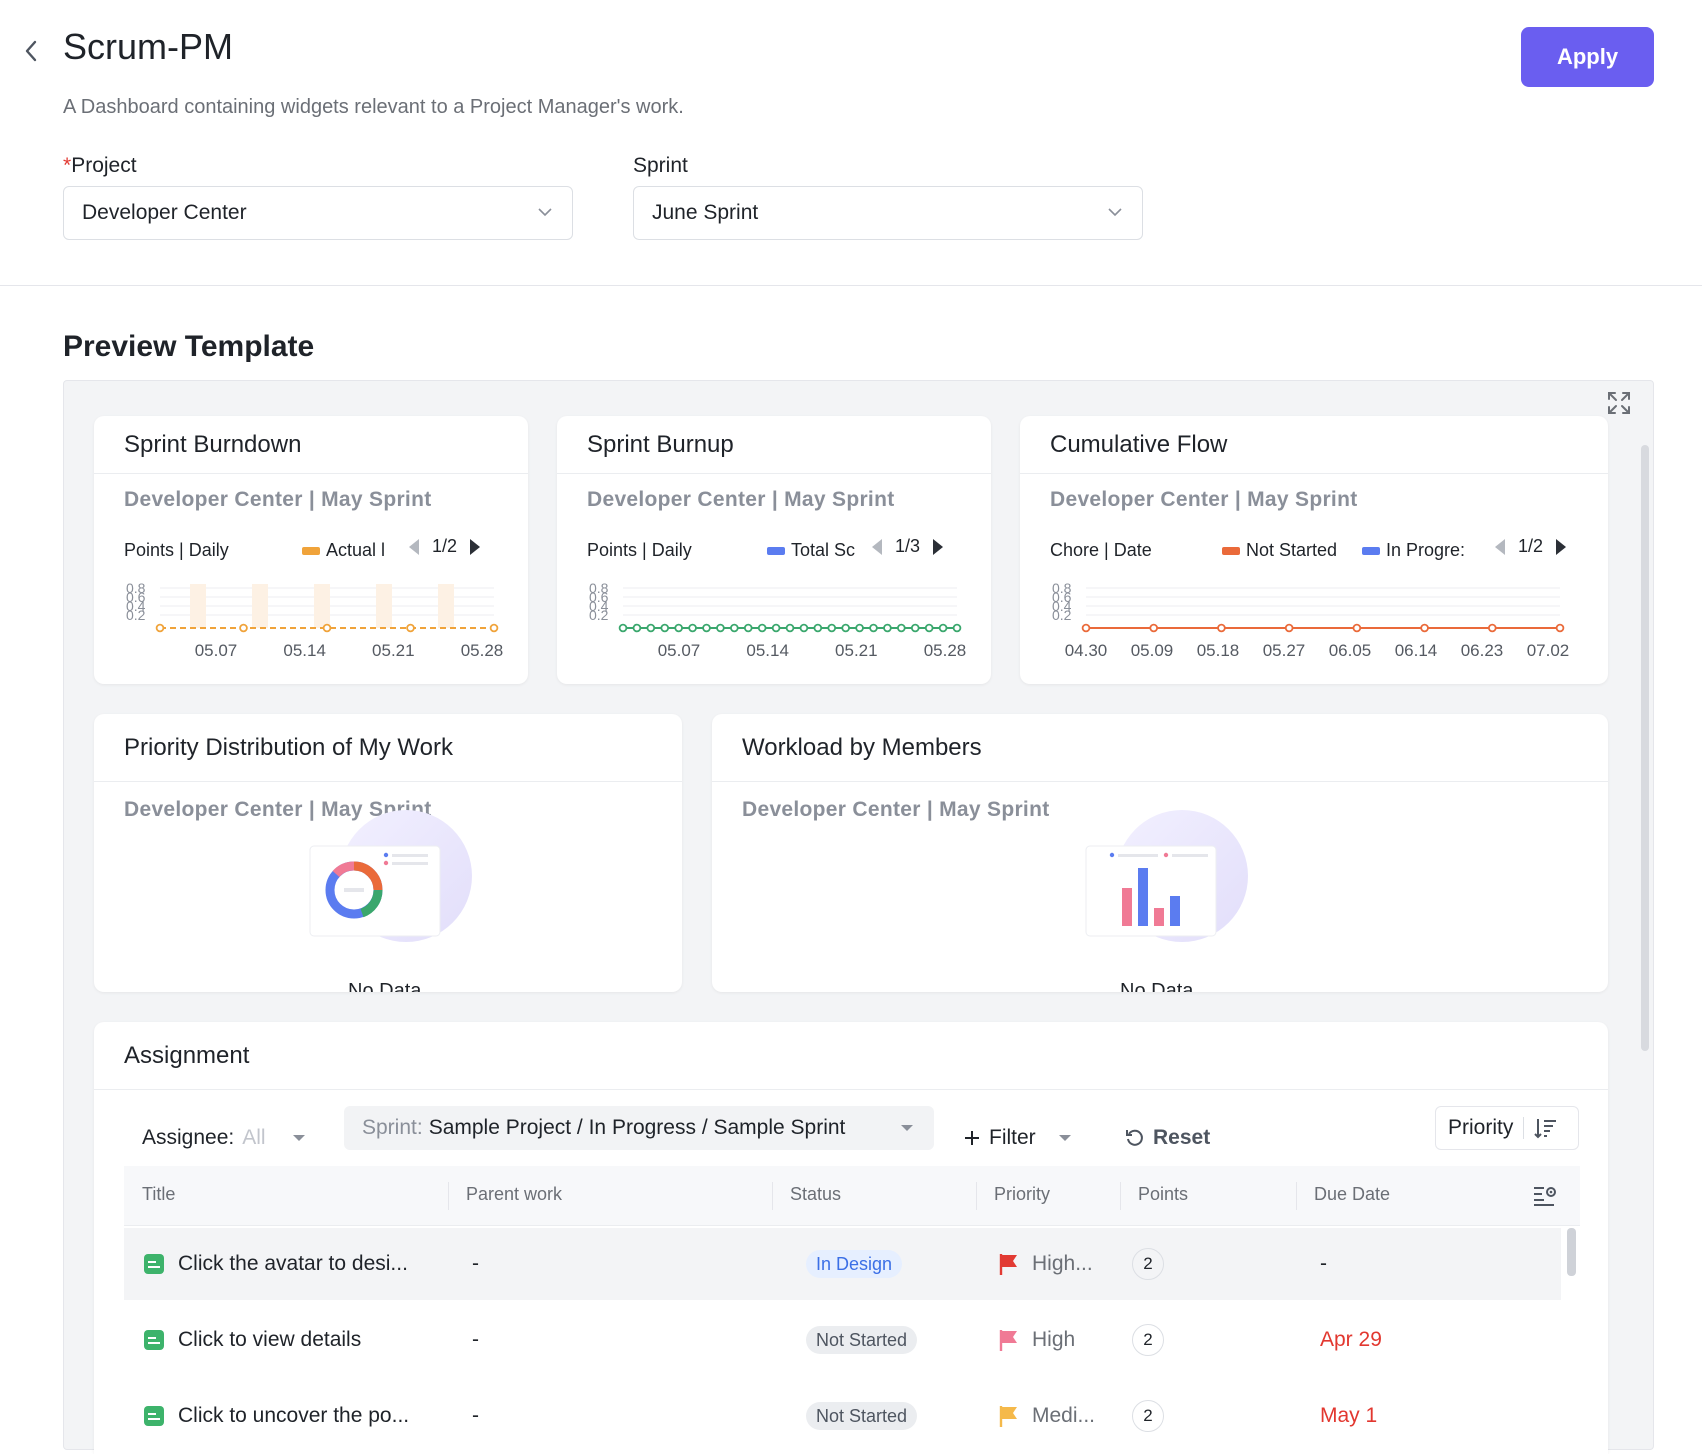 This screenshot has height=1454, width=1702. Describe the element at coordinates (1017, 1138) in the screenshot. I see `filter-button: Filter` at that location.